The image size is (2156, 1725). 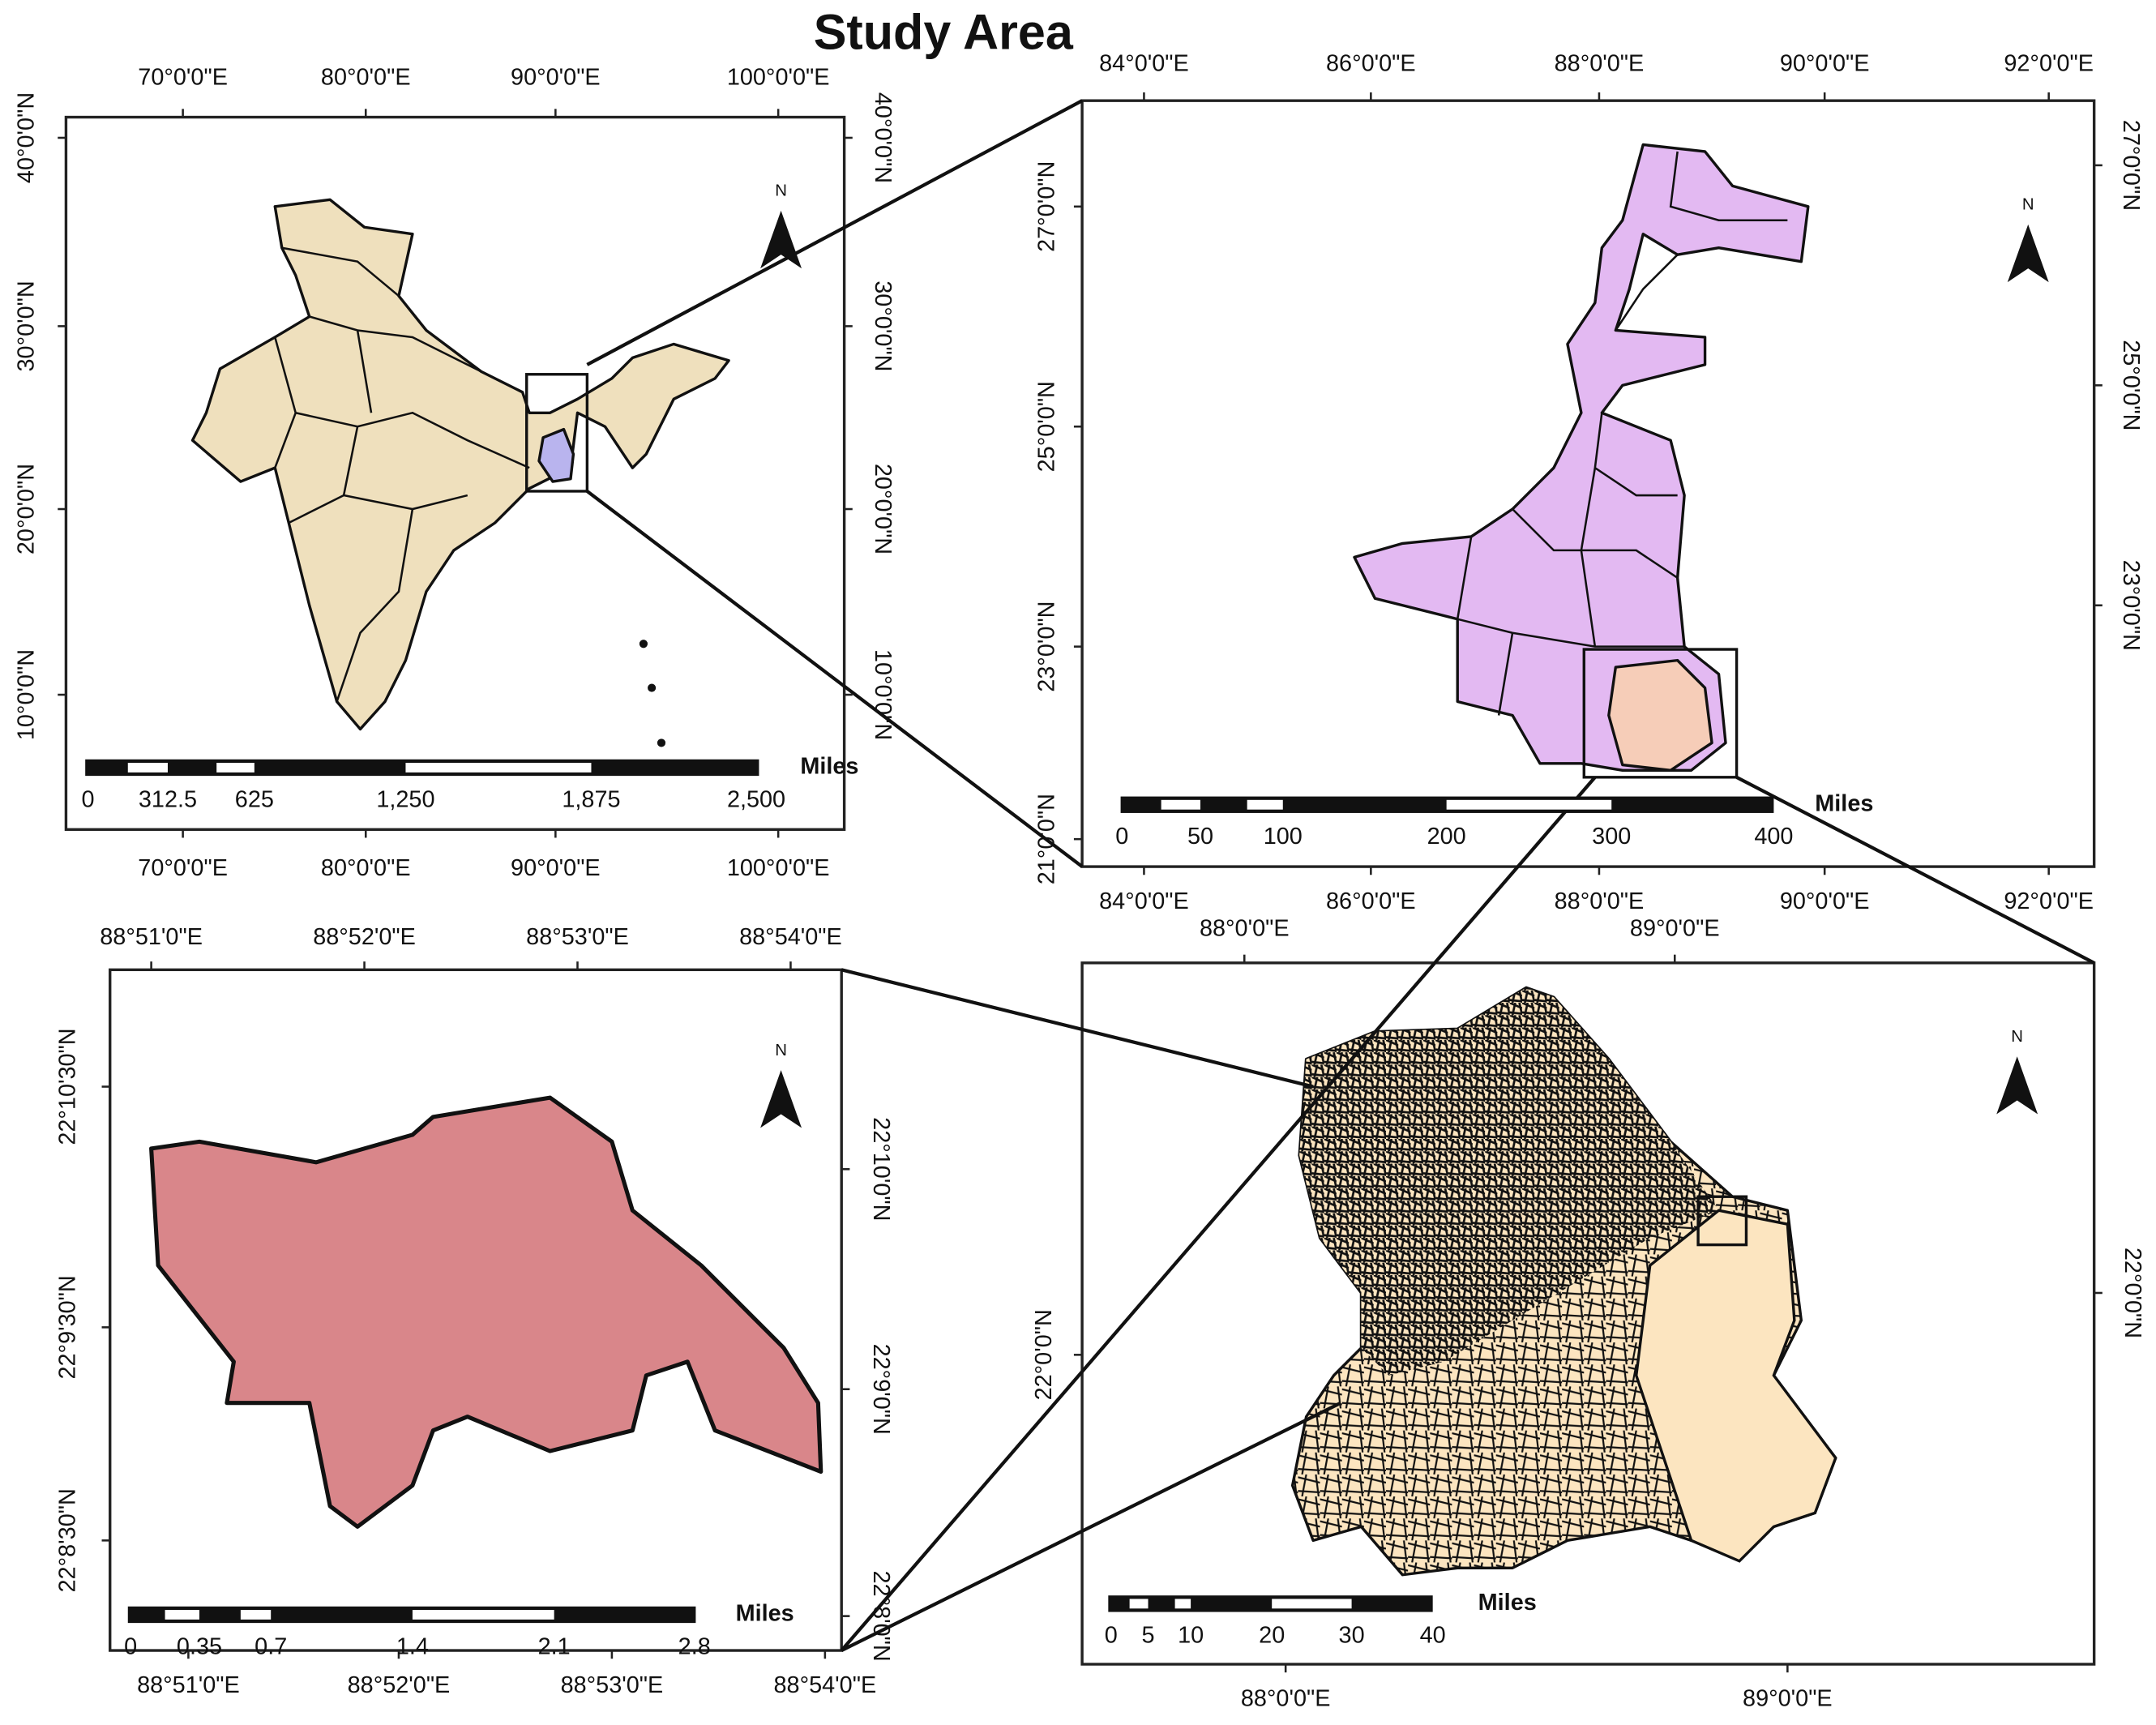 What do you see at coordinates (1581, 458) in the screenshot?
I see `west-bengal-map` at bounding box center [1581, 458].